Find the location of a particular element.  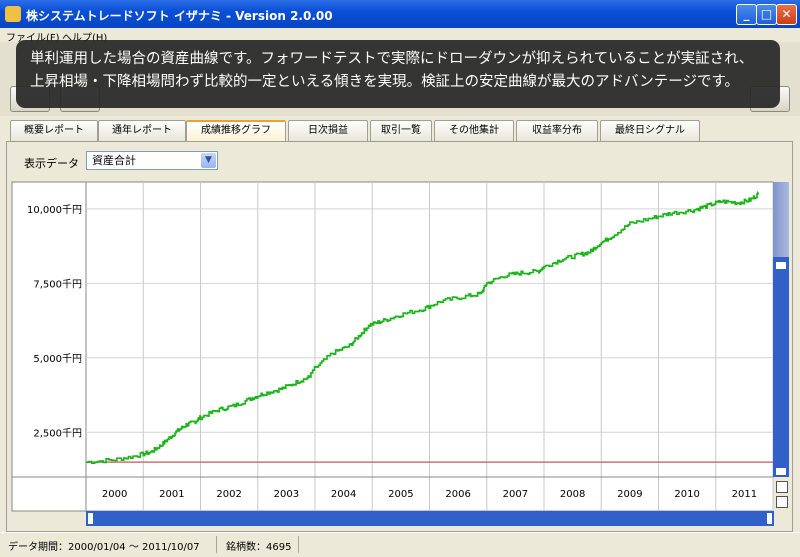

menu-bar: ファイル(F) ヘルプ(H) is located at coordinates (400, 36).